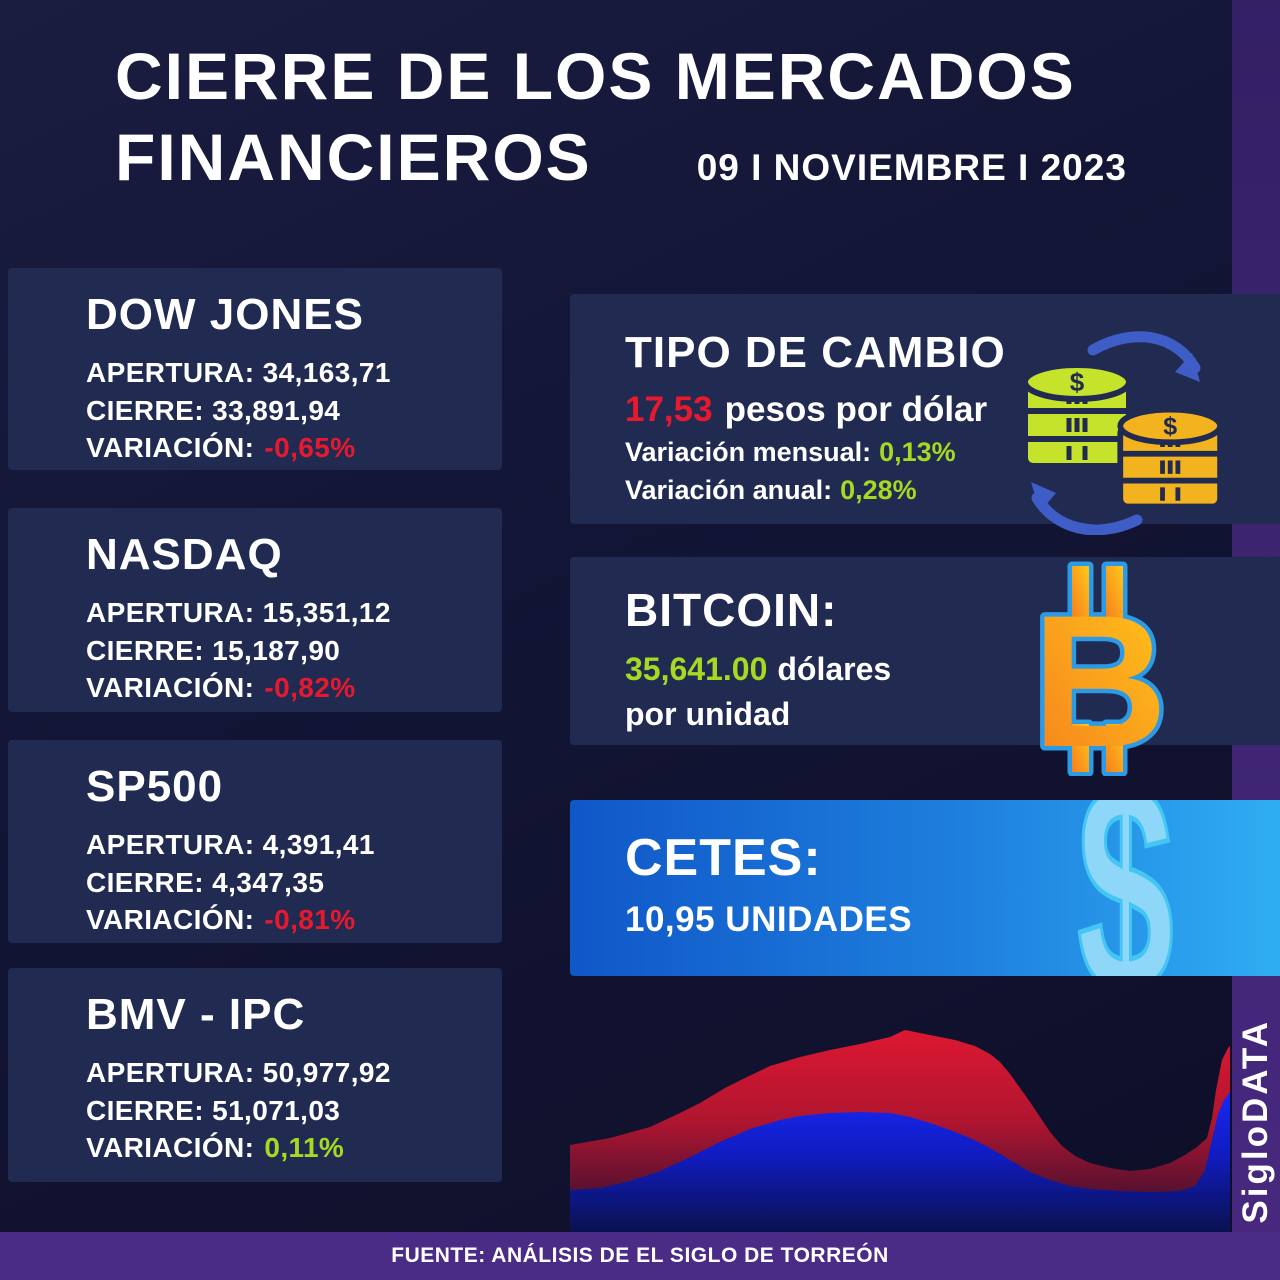  I want to click on dollar-coin-symbol: $, so click(1170, 427).